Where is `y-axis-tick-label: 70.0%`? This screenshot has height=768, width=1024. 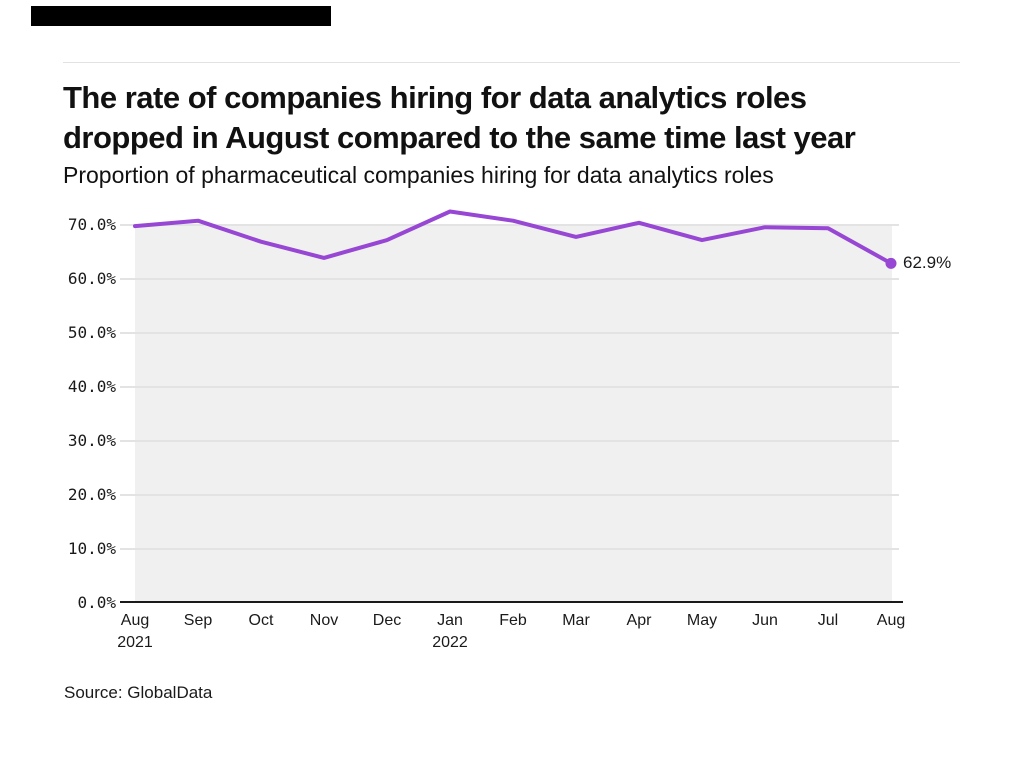 y-axis-tick-label: 70.0% is located at coordinates (91, 224).